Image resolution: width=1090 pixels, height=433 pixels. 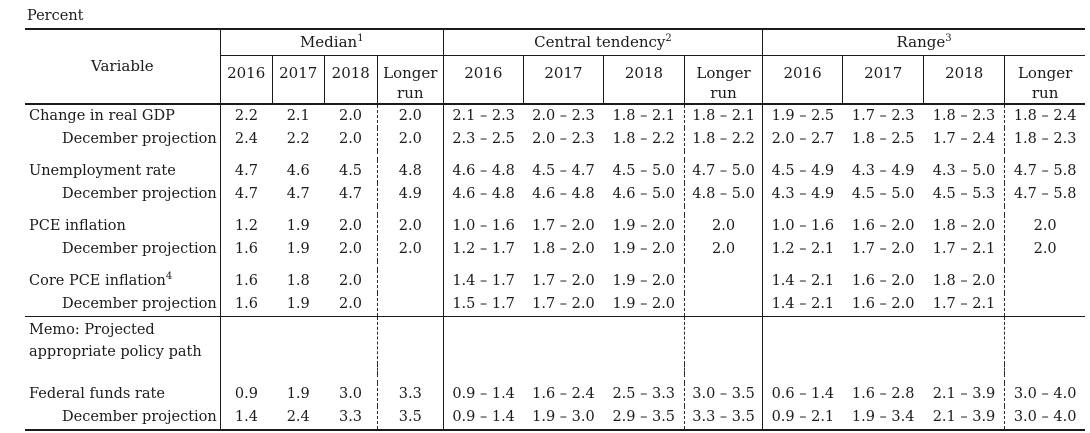 What do you see at coordinates (483, 394) in the screenshot?
I see `central-2016-value: 0.9 – 1.4` at bounding box center [483, 394].